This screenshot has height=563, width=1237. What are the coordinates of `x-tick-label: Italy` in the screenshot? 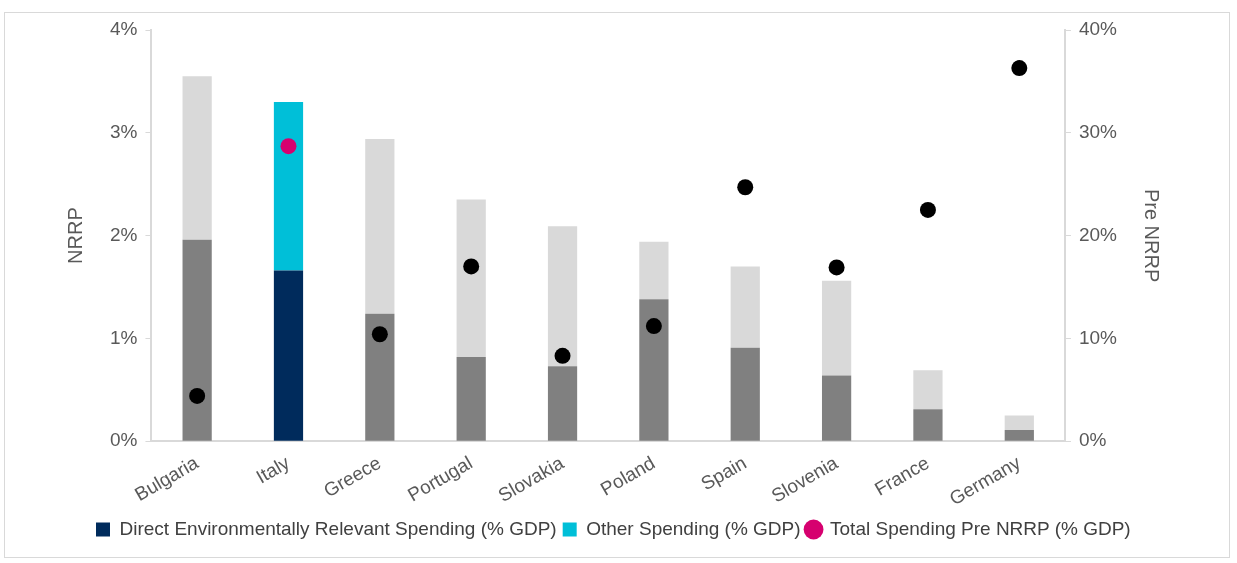 It's located at (273, 469).